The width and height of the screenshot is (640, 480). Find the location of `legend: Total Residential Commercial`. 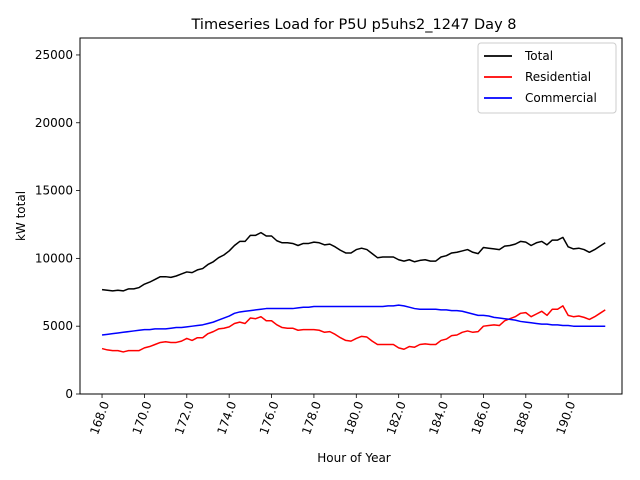

legend: Total Residential Commercial is located at coordinates (547, 78).